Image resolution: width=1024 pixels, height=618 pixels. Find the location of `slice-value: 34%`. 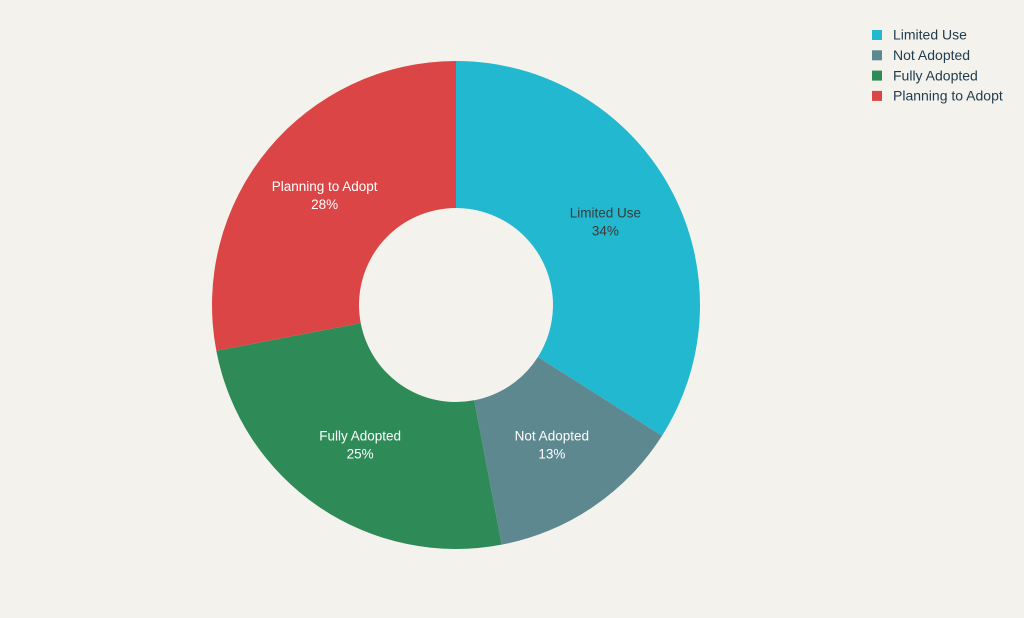

slice-value: 34% is located at coordinates (605, 230).